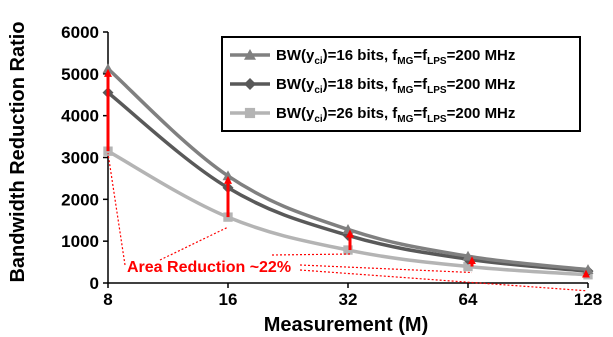 The width and height of the screenshot is (613, 337). What do you see at coordinates (250, 113) in the screenshot?
I see `legend-marker-square-icon` at bounding box center [250, 113].